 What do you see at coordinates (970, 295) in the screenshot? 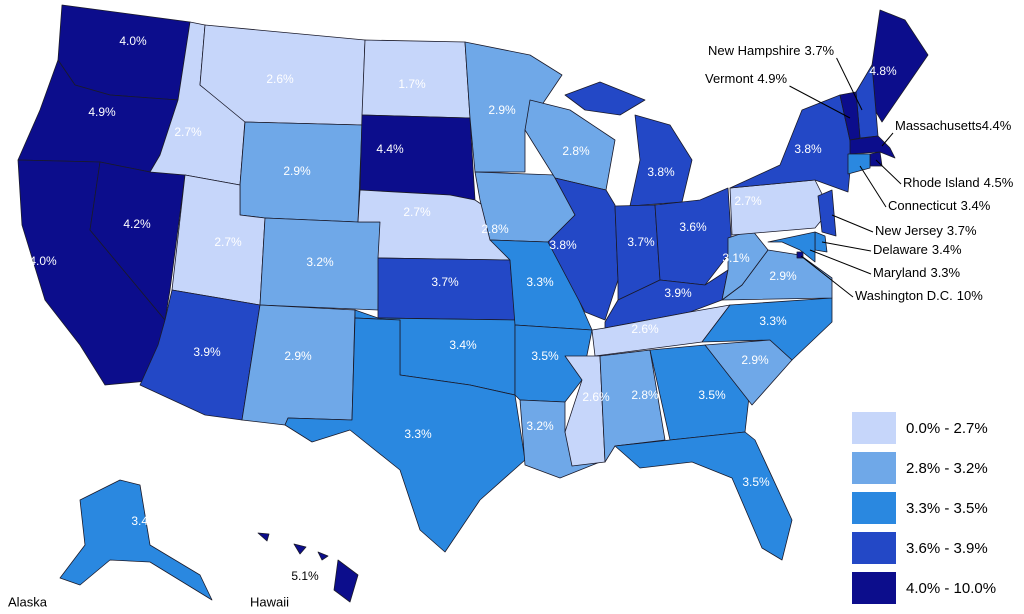
I see `value-label: 10%` at bounding box center [970, 295].